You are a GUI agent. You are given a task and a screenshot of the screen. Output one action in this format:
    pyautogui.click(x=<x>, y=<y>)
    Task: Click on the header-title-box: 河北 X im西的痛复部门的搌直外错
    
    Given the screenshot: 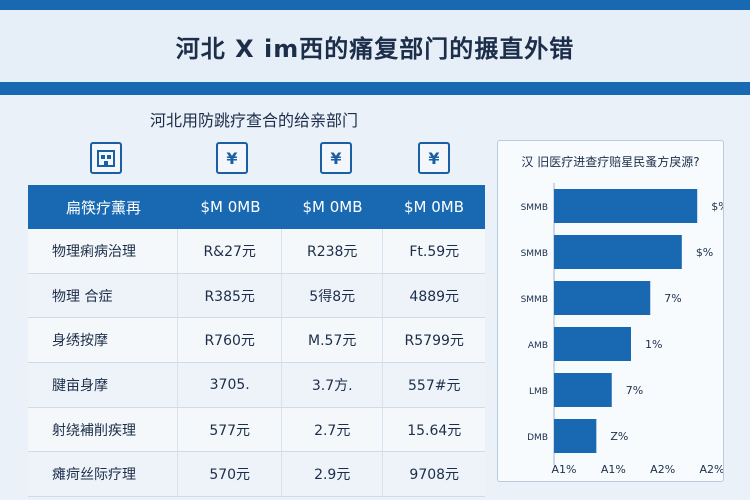 What is the action you would take?
    pyautogui.click(x=375, y=46)
    